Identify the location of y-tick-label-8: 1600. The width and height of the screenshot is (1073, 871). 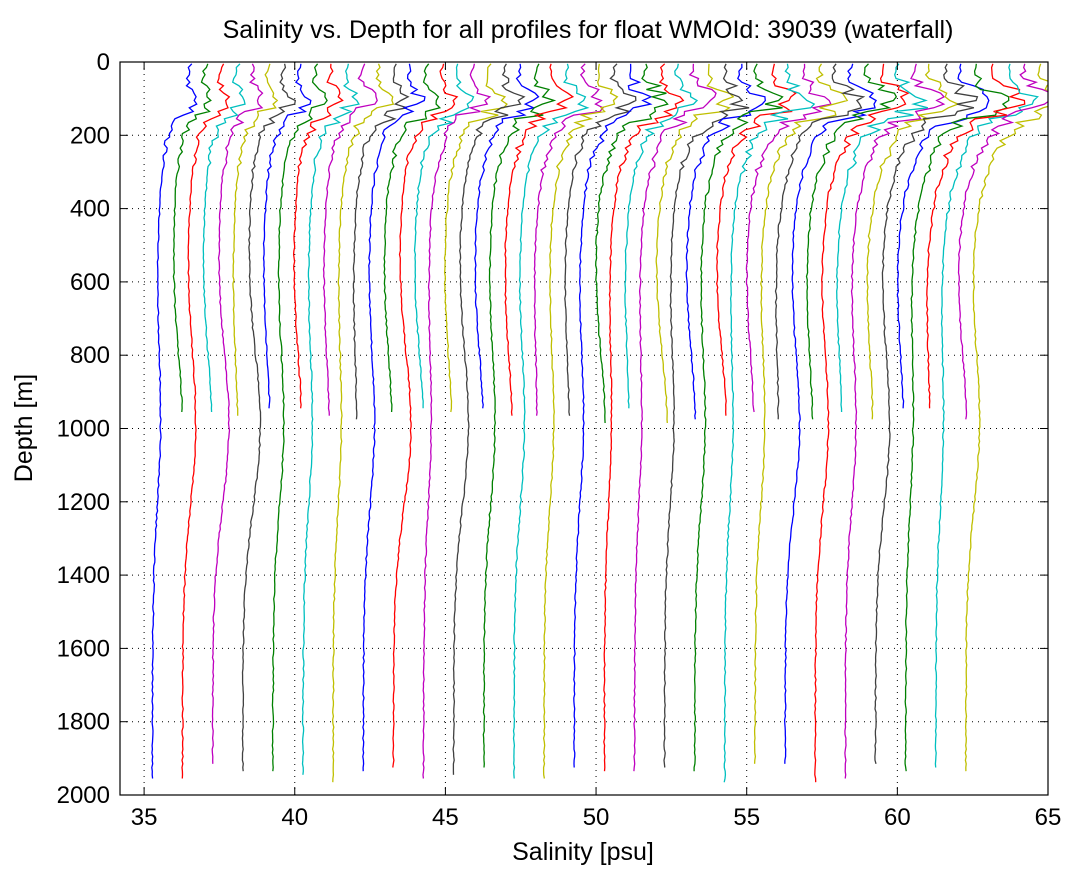
(83, 648).